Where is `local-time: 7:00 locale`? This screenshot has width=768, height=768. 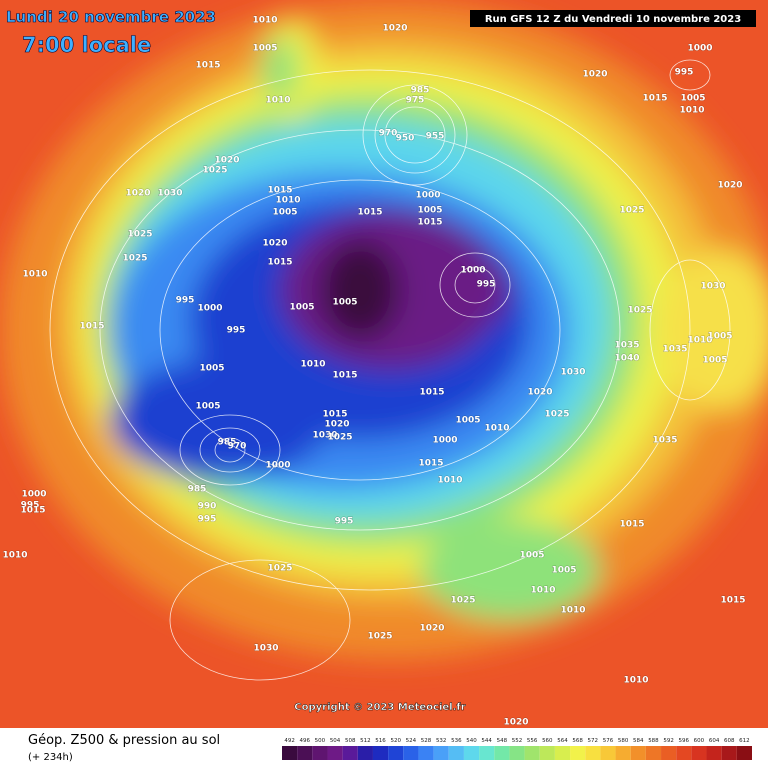
local-time: 7:00 locale is located at coordinates (86, 45).